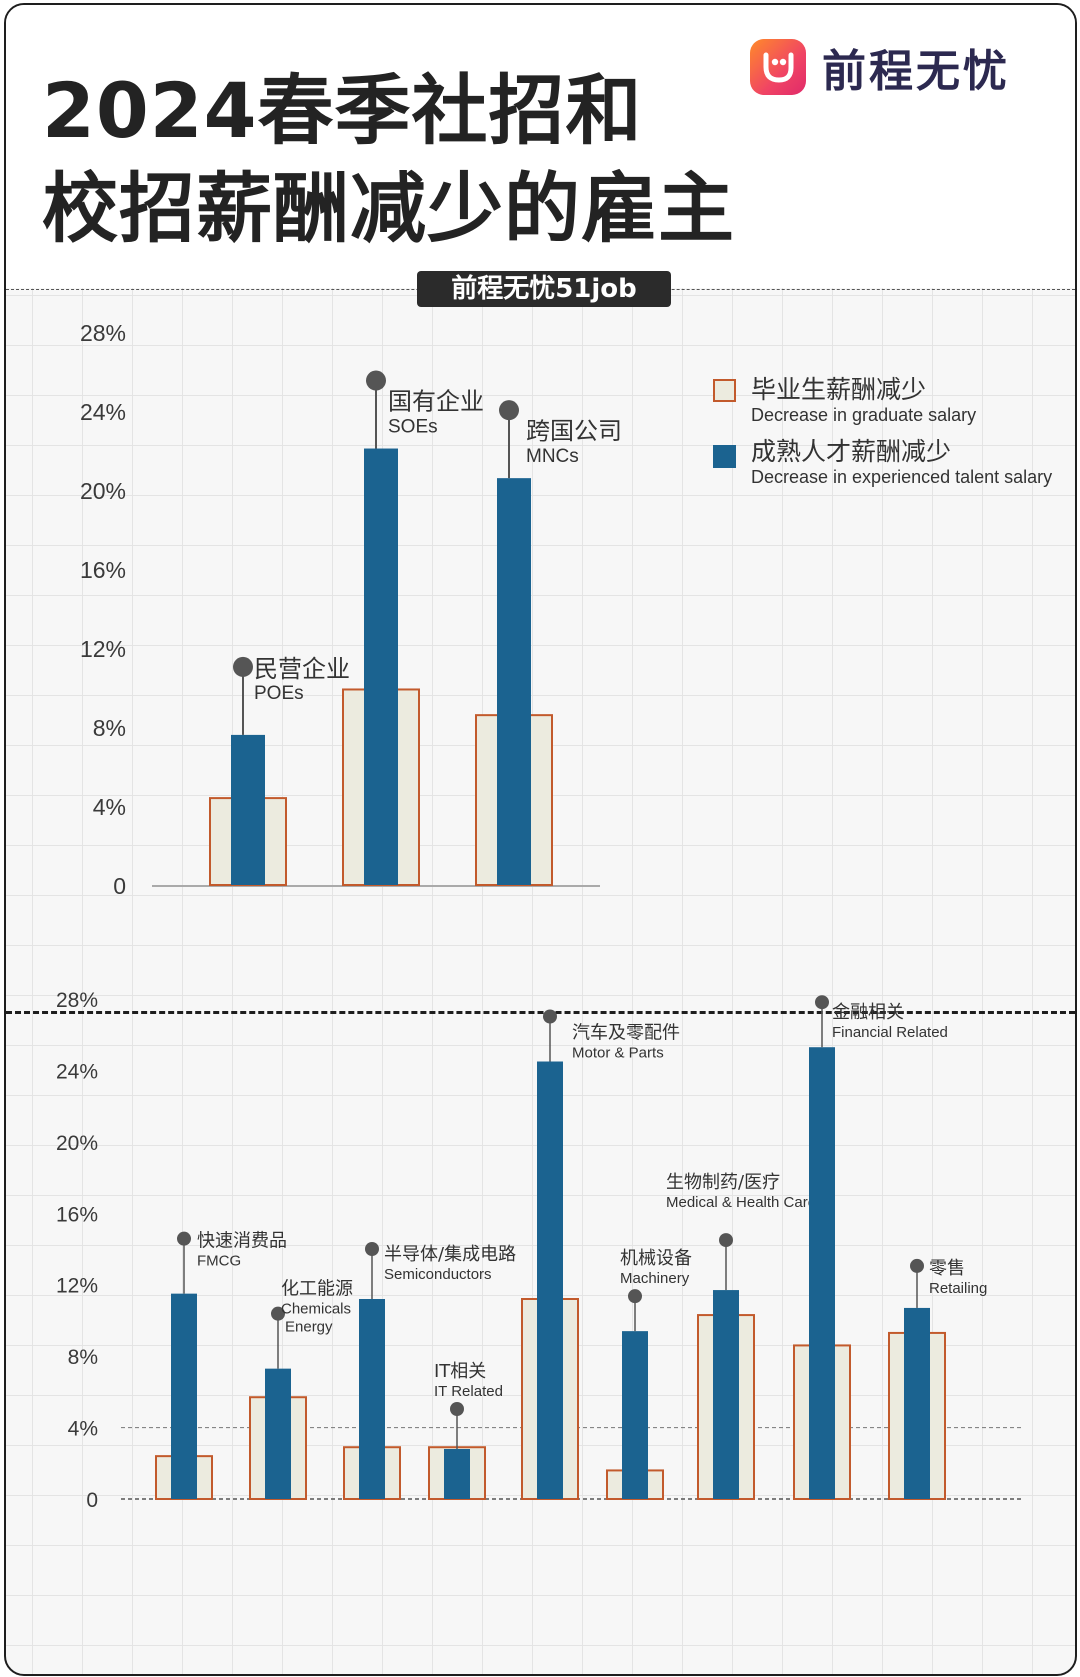 This screenshot has height=1677, width=1080. What do you see at coordinates (863, 415) in the screenshot?
I see `legend-label-en: Decrease in graduate salary` at bounding box center [863, 415].